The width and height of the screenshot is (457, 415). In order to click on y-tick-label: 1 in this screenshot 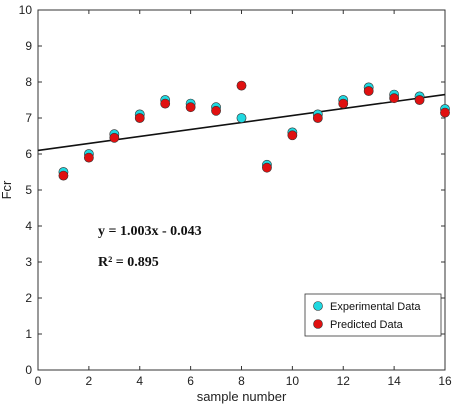, I will do `click(28, 334)`.